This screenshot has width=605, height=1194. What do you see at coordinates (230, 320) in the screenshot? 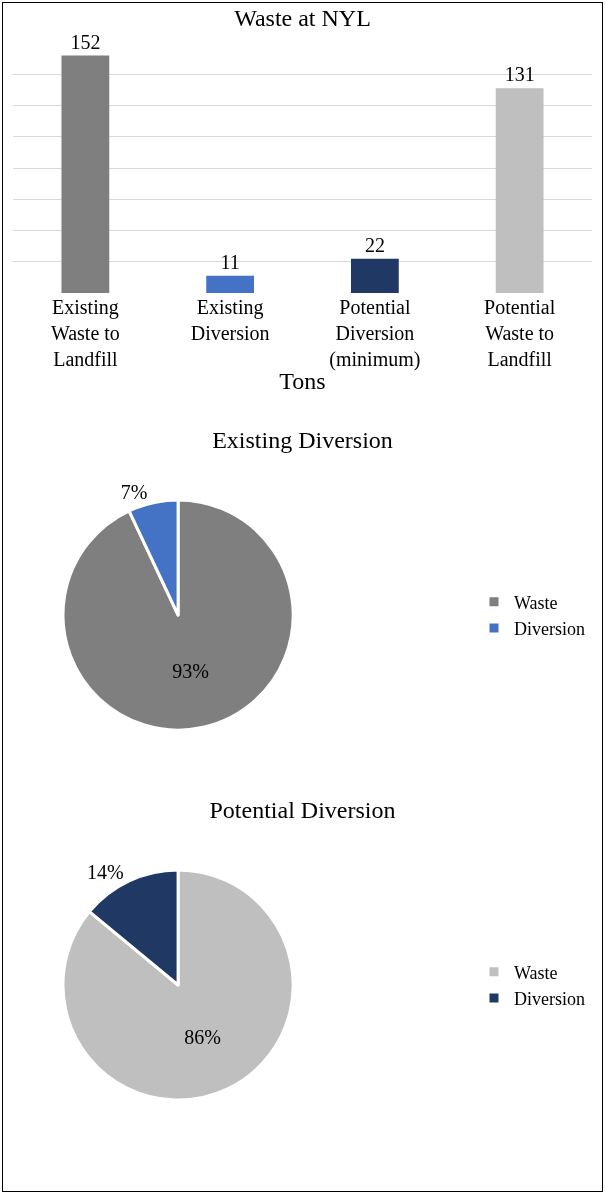
I see `x-tick-label: Existing Diversion` at bounding box center [230, 320].